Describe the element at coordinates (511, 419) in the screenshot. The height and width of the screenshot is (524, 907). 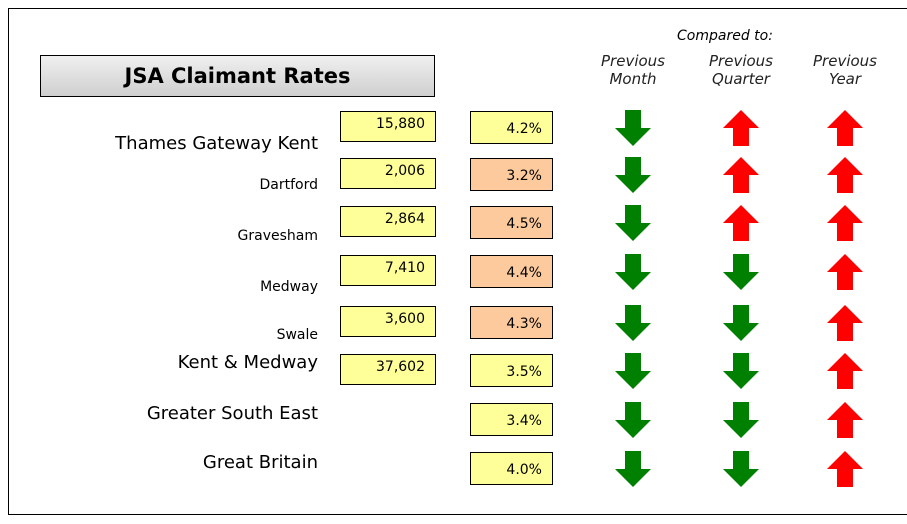
I see `rate-cell: 3.4%` at that location.